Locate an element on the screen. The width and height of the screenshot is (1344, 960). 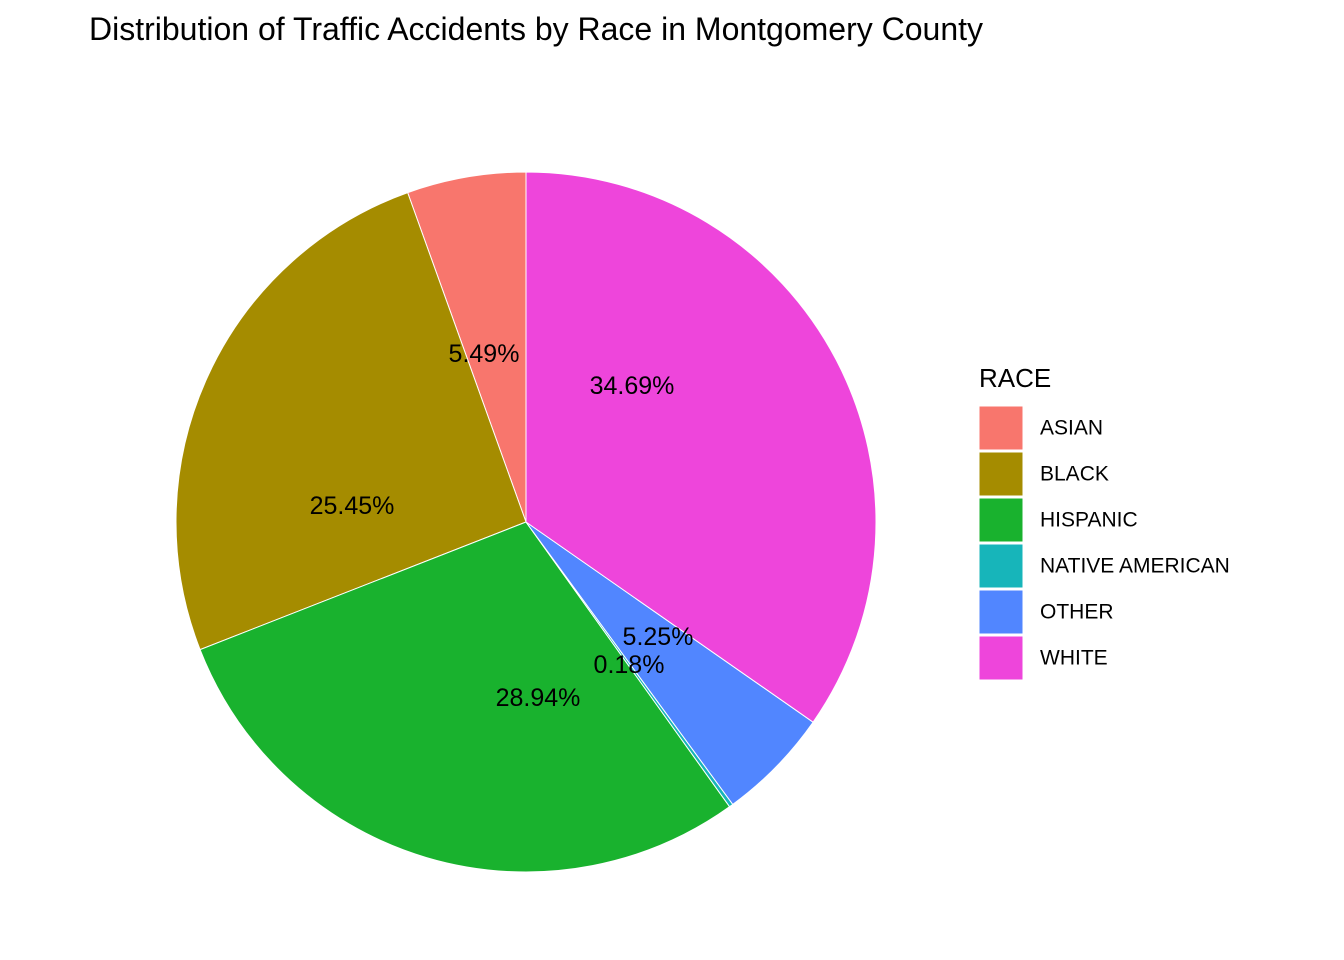
slice-label-native-american: 0.18% is located at coordinates (629, 665).